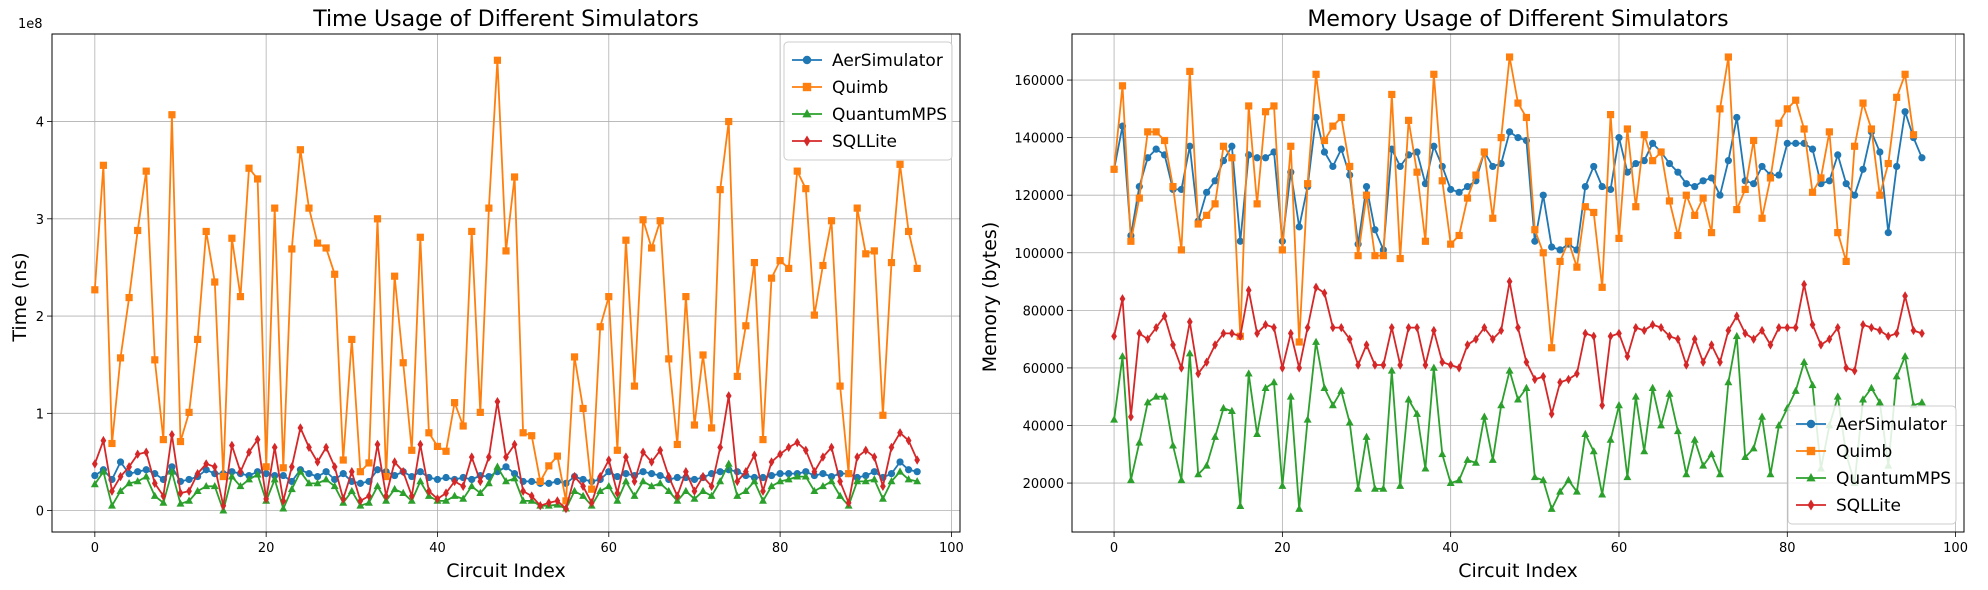 The width and height of the screenshot is (1988, 590). I want to click on x-tick-label: 20, so click(1282, 548).